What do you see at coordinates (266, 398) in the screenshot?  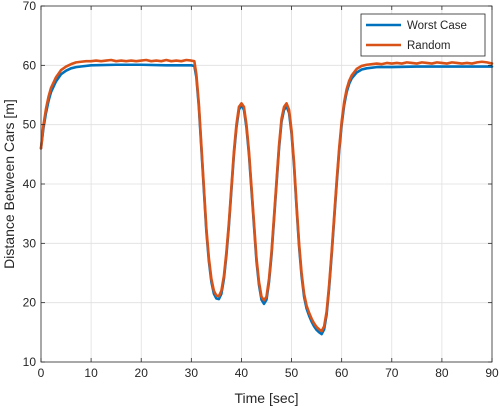 I see `x-axis-title: Time [sec]` at bounding box center [266, 398].